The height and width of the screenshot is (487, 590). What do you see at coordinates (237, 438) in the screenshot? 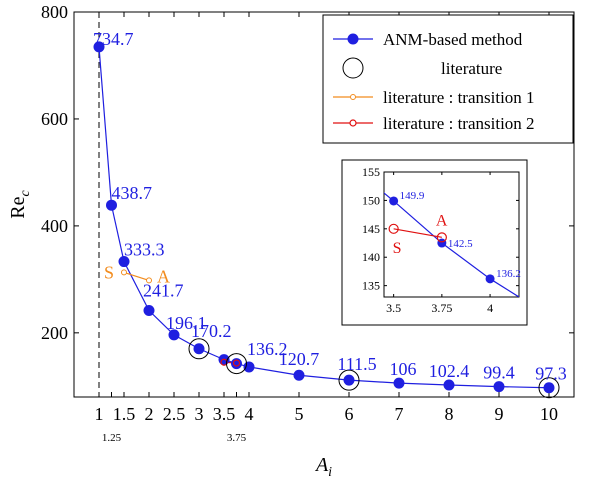
I see `x-minor-tick-label: 3.75` at bounding box center [237, 438].